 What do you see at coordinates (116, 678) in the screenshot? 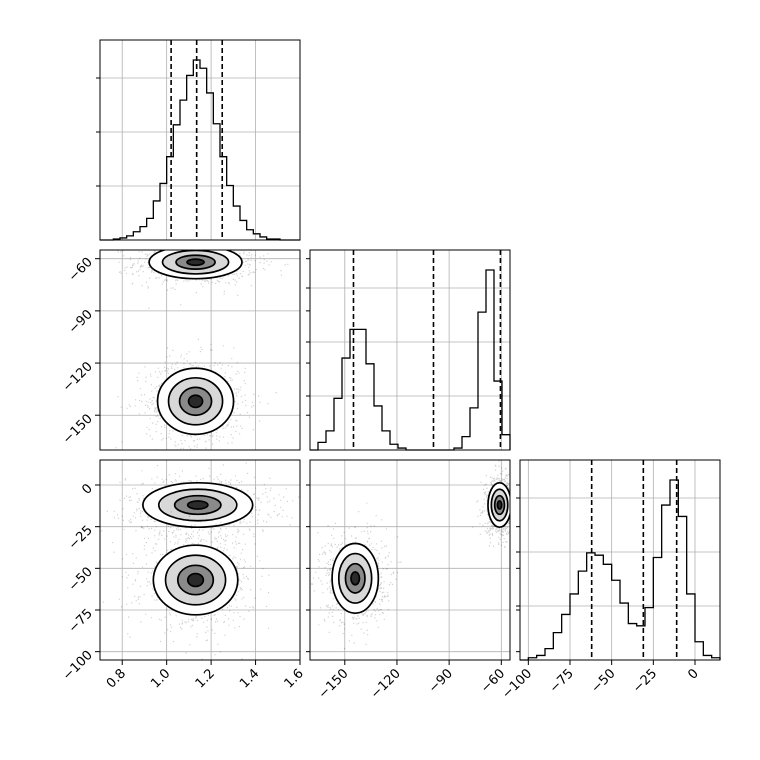
I see `x-tick-label: 0.8` at bounding box center [116, 678].